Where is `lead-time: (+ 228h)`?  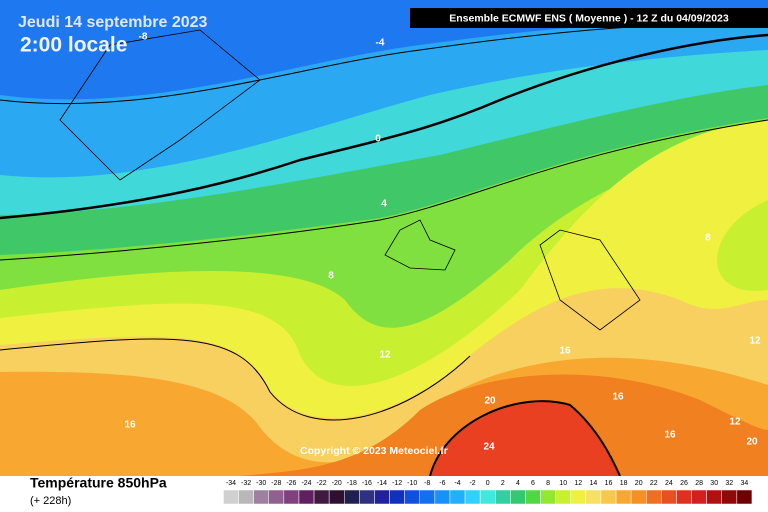
lead-time: (+ 228h) is located at coordinates (50, 501).